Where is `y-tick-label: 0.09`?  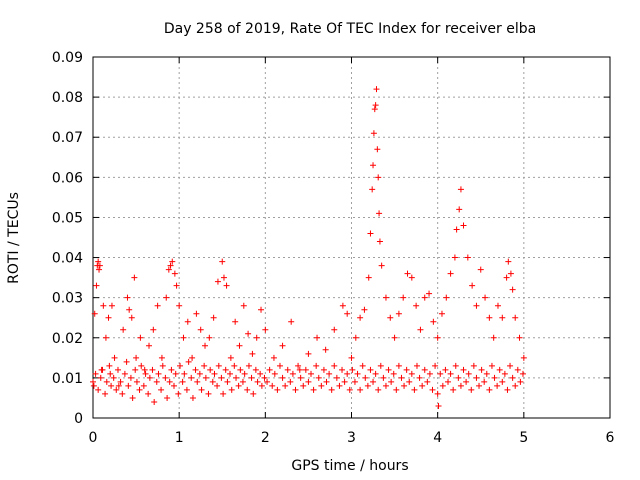
y-tick-label: 0.09 is located at coordinates (67, 58).